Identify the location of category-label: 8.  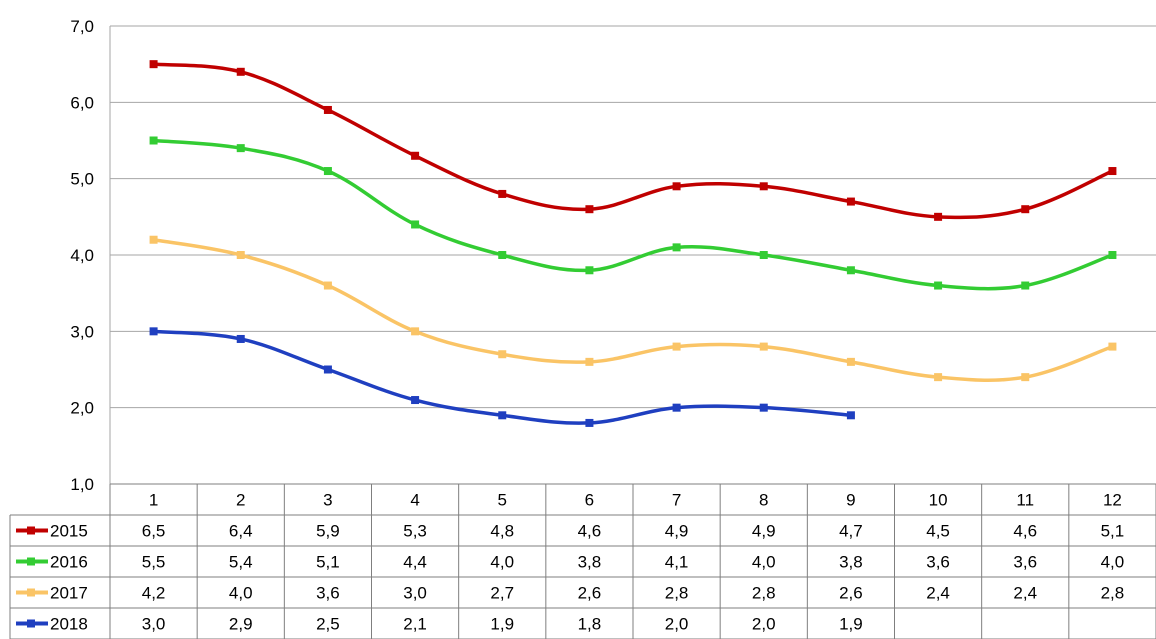
(763, 500).